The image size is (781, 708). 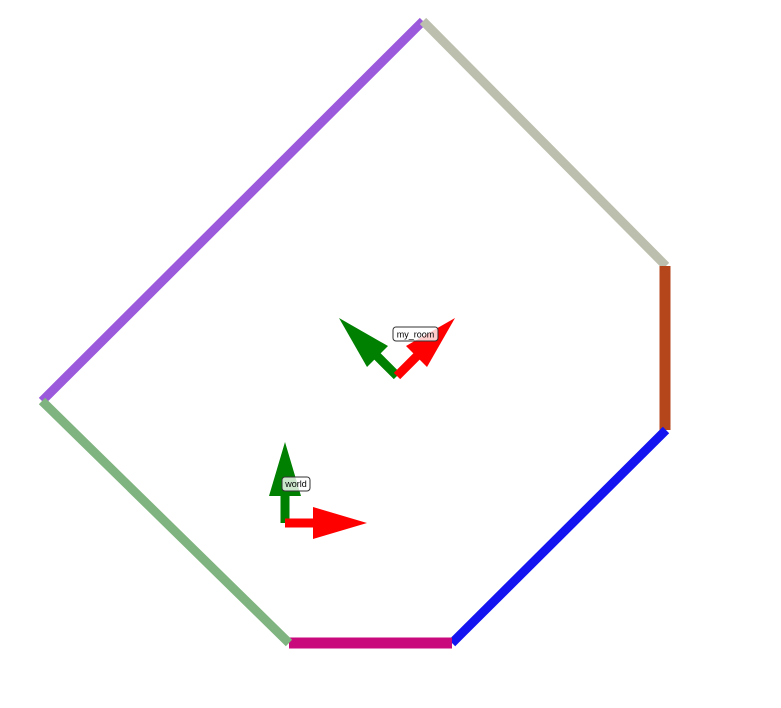 I want to click on world-x-axis-arrow, so click(x=326, y=523).